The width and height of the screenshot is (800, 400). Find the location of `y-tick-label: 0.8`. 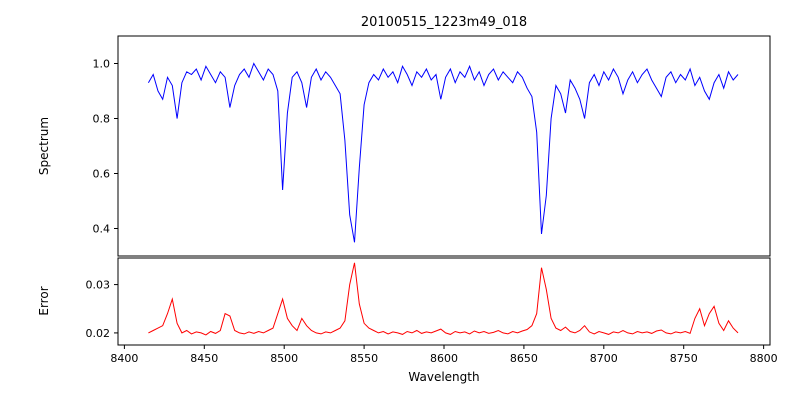

y-tick-label: 0.8 is located at coordinates (102, 119).